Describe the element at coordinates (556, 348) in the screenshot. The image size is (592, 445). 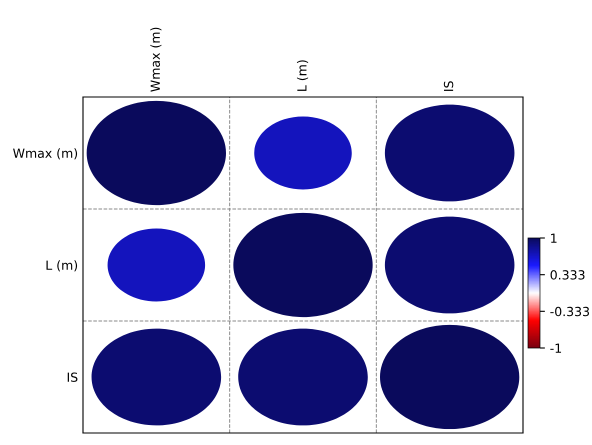
I see `color-bar-label: -1` at that location.